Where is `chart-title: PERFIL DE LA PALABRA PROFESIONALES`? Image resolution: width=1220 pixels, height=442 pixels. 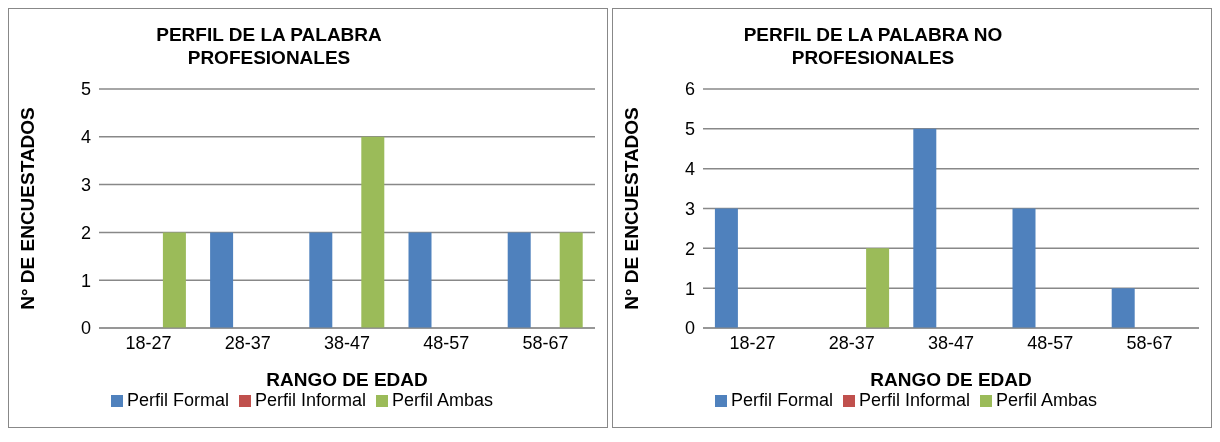 chart-title: PERFIL DE LA PALABRA PROFESIONALES is located at coordinates (269, 46).